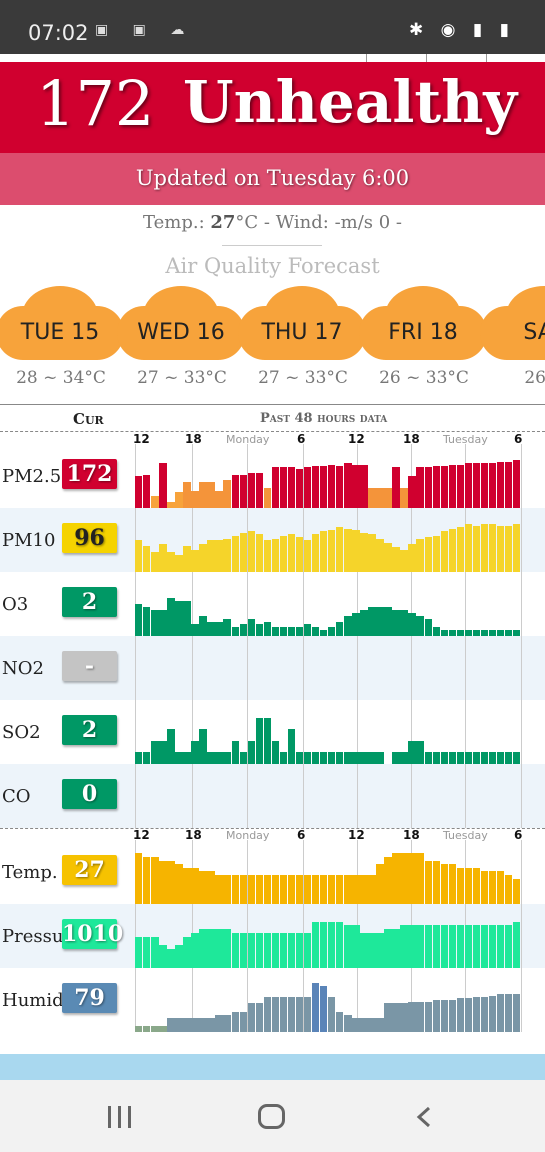 The width and height of the screenshot is (545, 1152). I want to click on pollutant-row: NO2-, so click(272, 668).